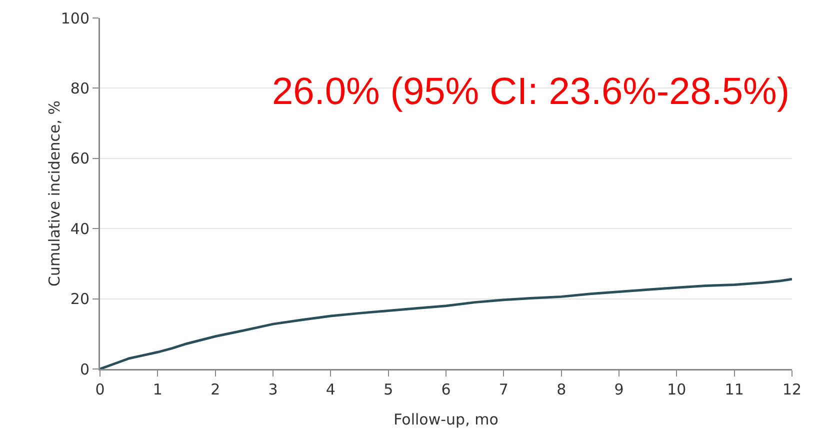  Describe the element at coordinates (100, 389) in the screenshot. I see `x-tick-label: 0` at that location.